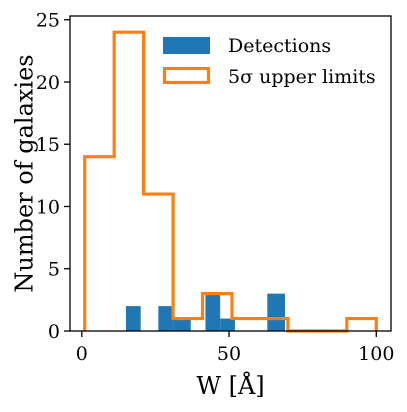 The height and width of the screenshot is (412, 407). I want to click on x-axis-label: W [Å], so click(230, 385).